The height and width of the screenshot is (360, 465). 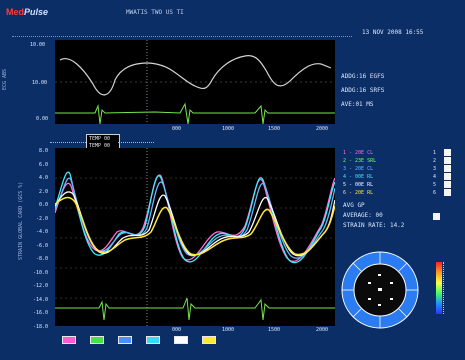 I want to click on exam-title: MWATIS TWO US TI, so click(x=155, y=12).